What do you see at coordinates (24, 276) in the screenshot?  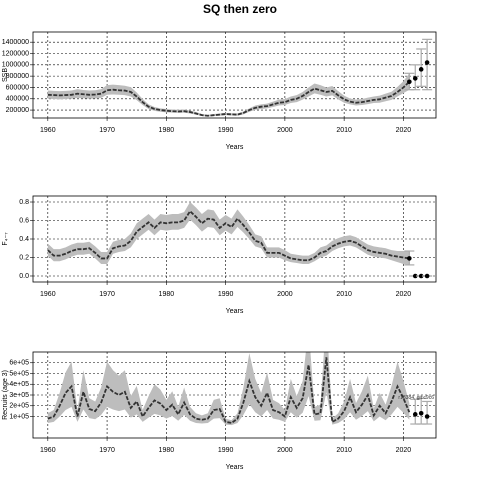 I see `y-tick-label: 0.0` at bounding box center [24, 276].